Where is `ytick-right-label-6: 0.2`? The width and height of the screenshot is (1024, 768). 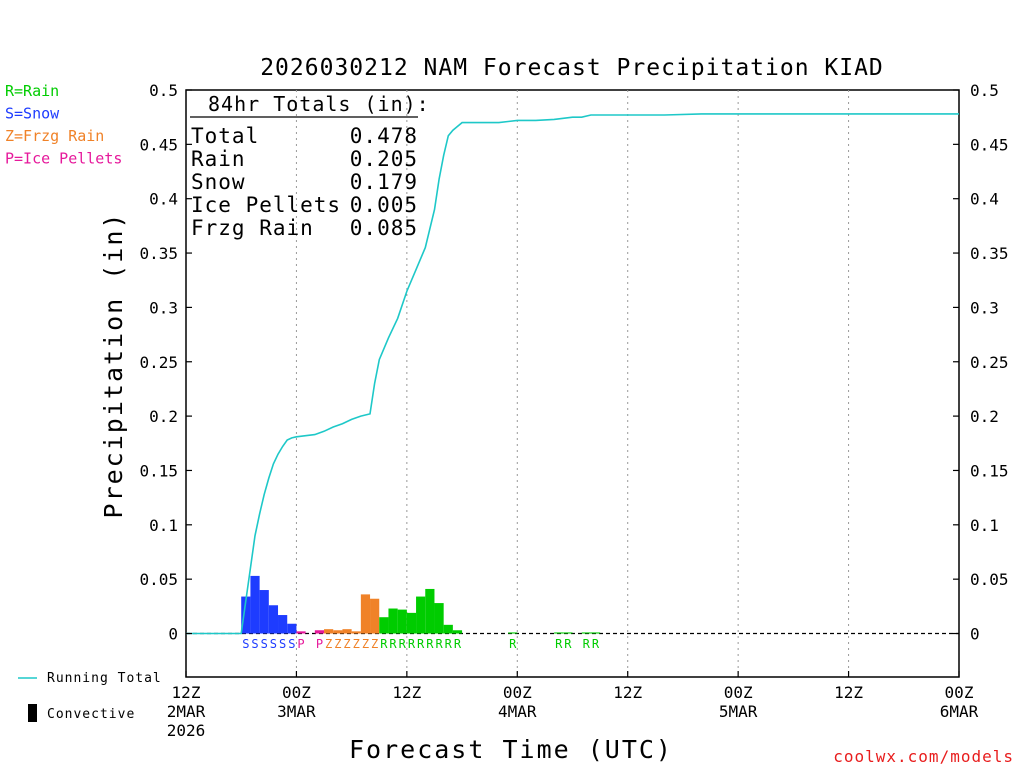
ytick-right-label-6: 0.2 is located at coordinates (984, 416).